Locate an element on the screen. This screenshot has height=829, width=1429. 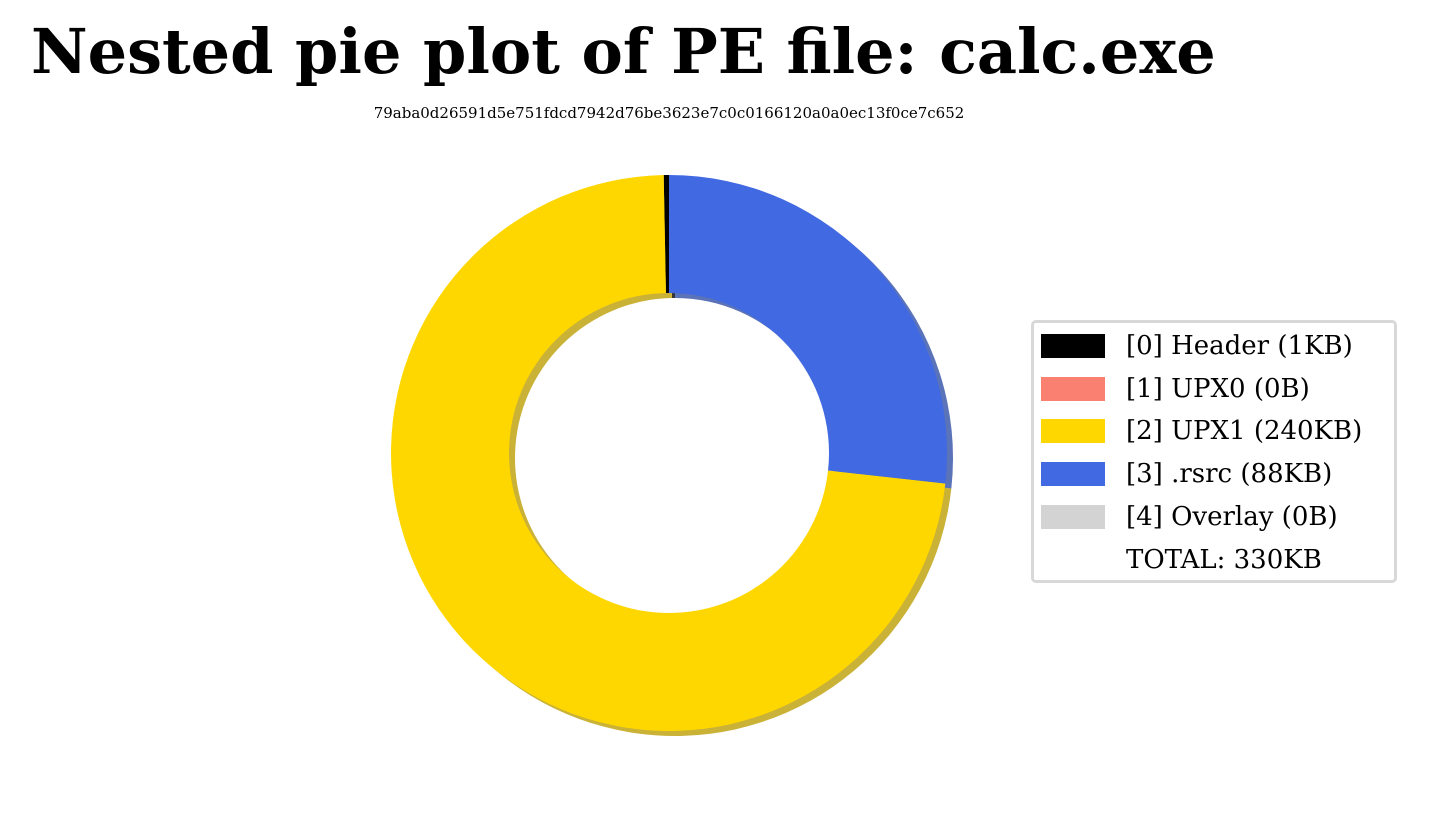
legend-item-total: TOTAL: 330KB is located at coordinates (1181, 560).